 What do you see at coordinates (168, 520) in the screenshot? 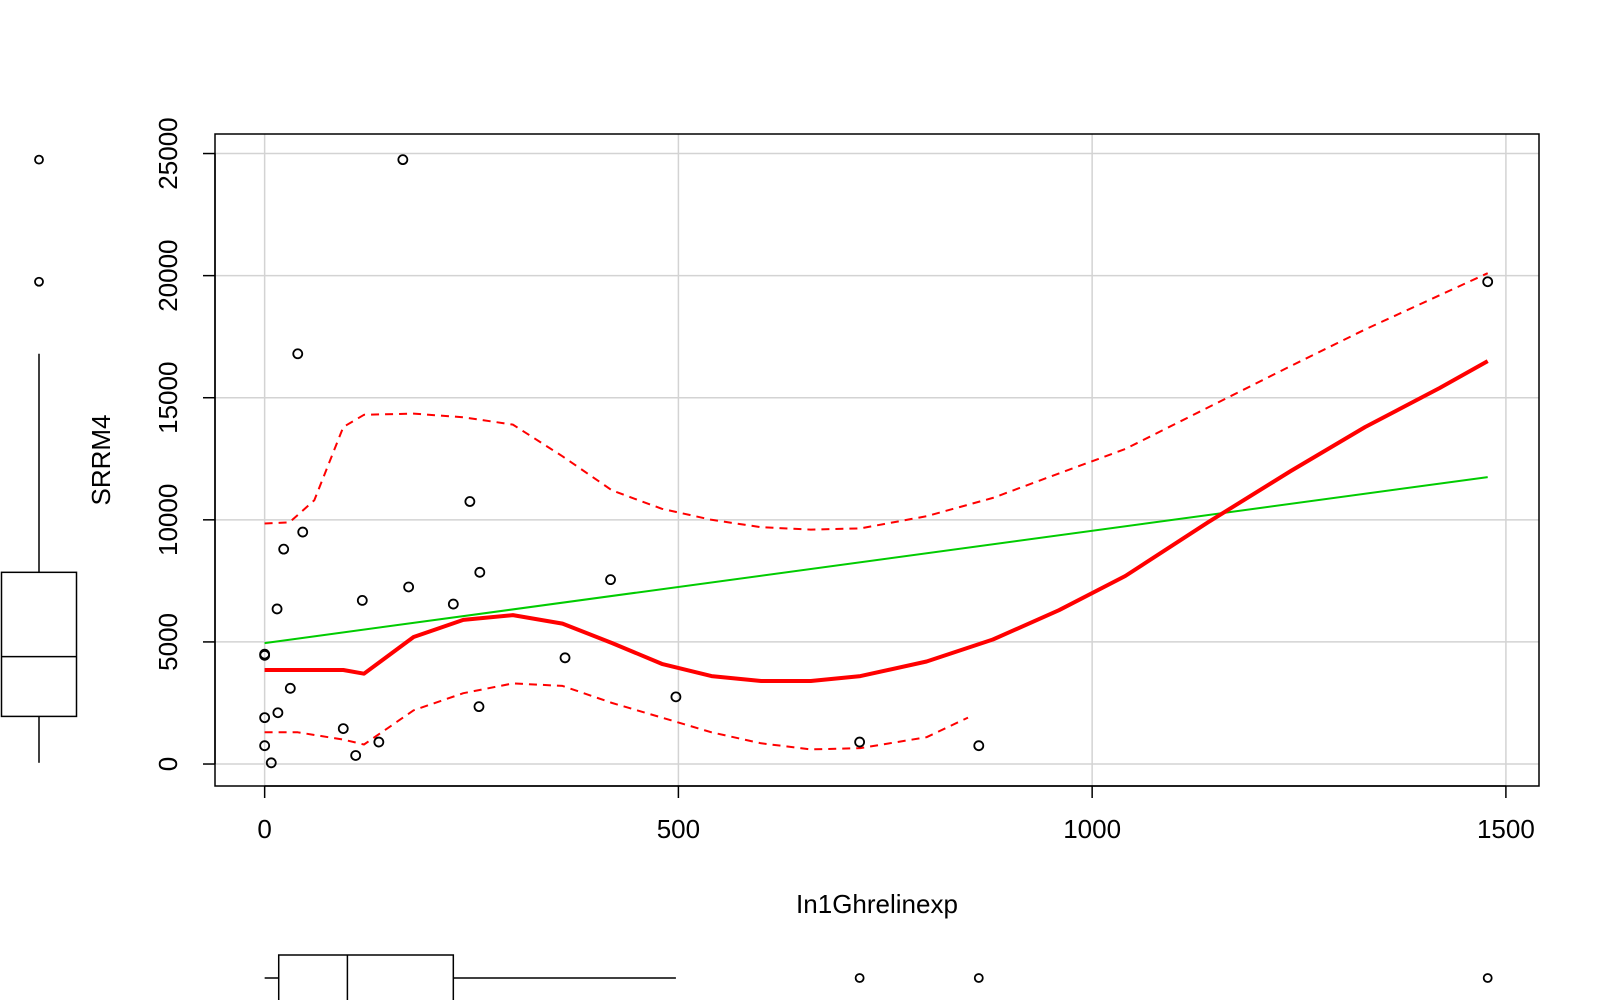
I see `y-tick-label-2: 10000` at bounding box center [168, 520].